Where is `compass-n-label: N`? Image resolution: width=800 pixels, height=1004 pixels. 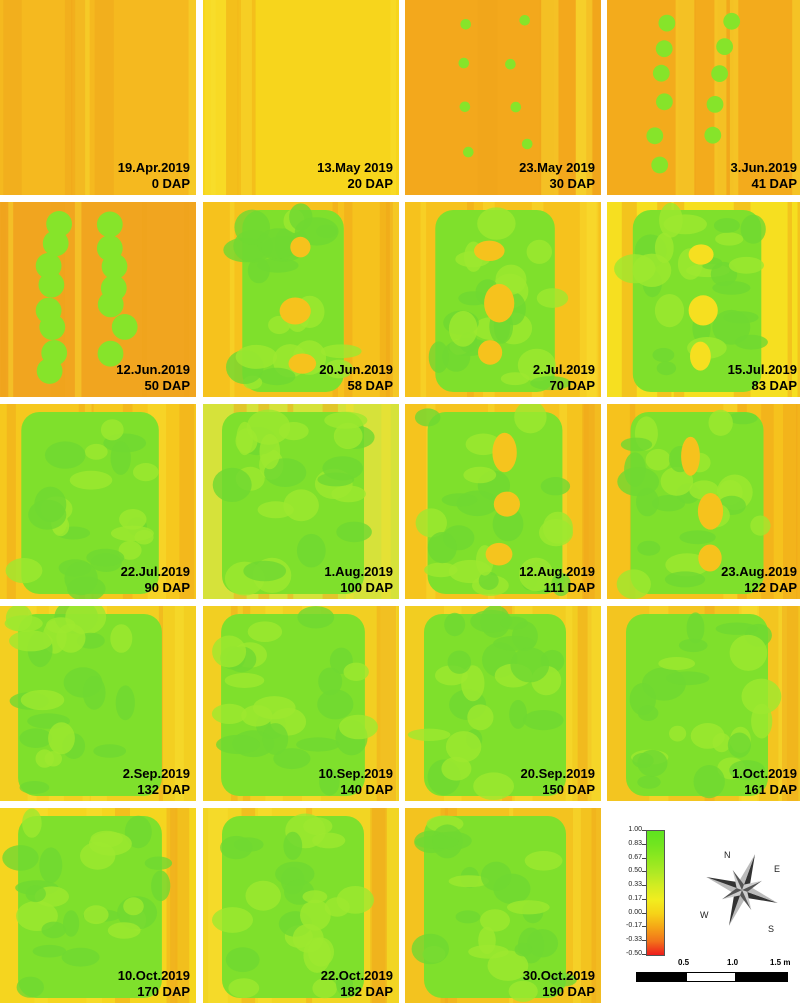
compass-n-label: N is located at coordinates (727, 855).